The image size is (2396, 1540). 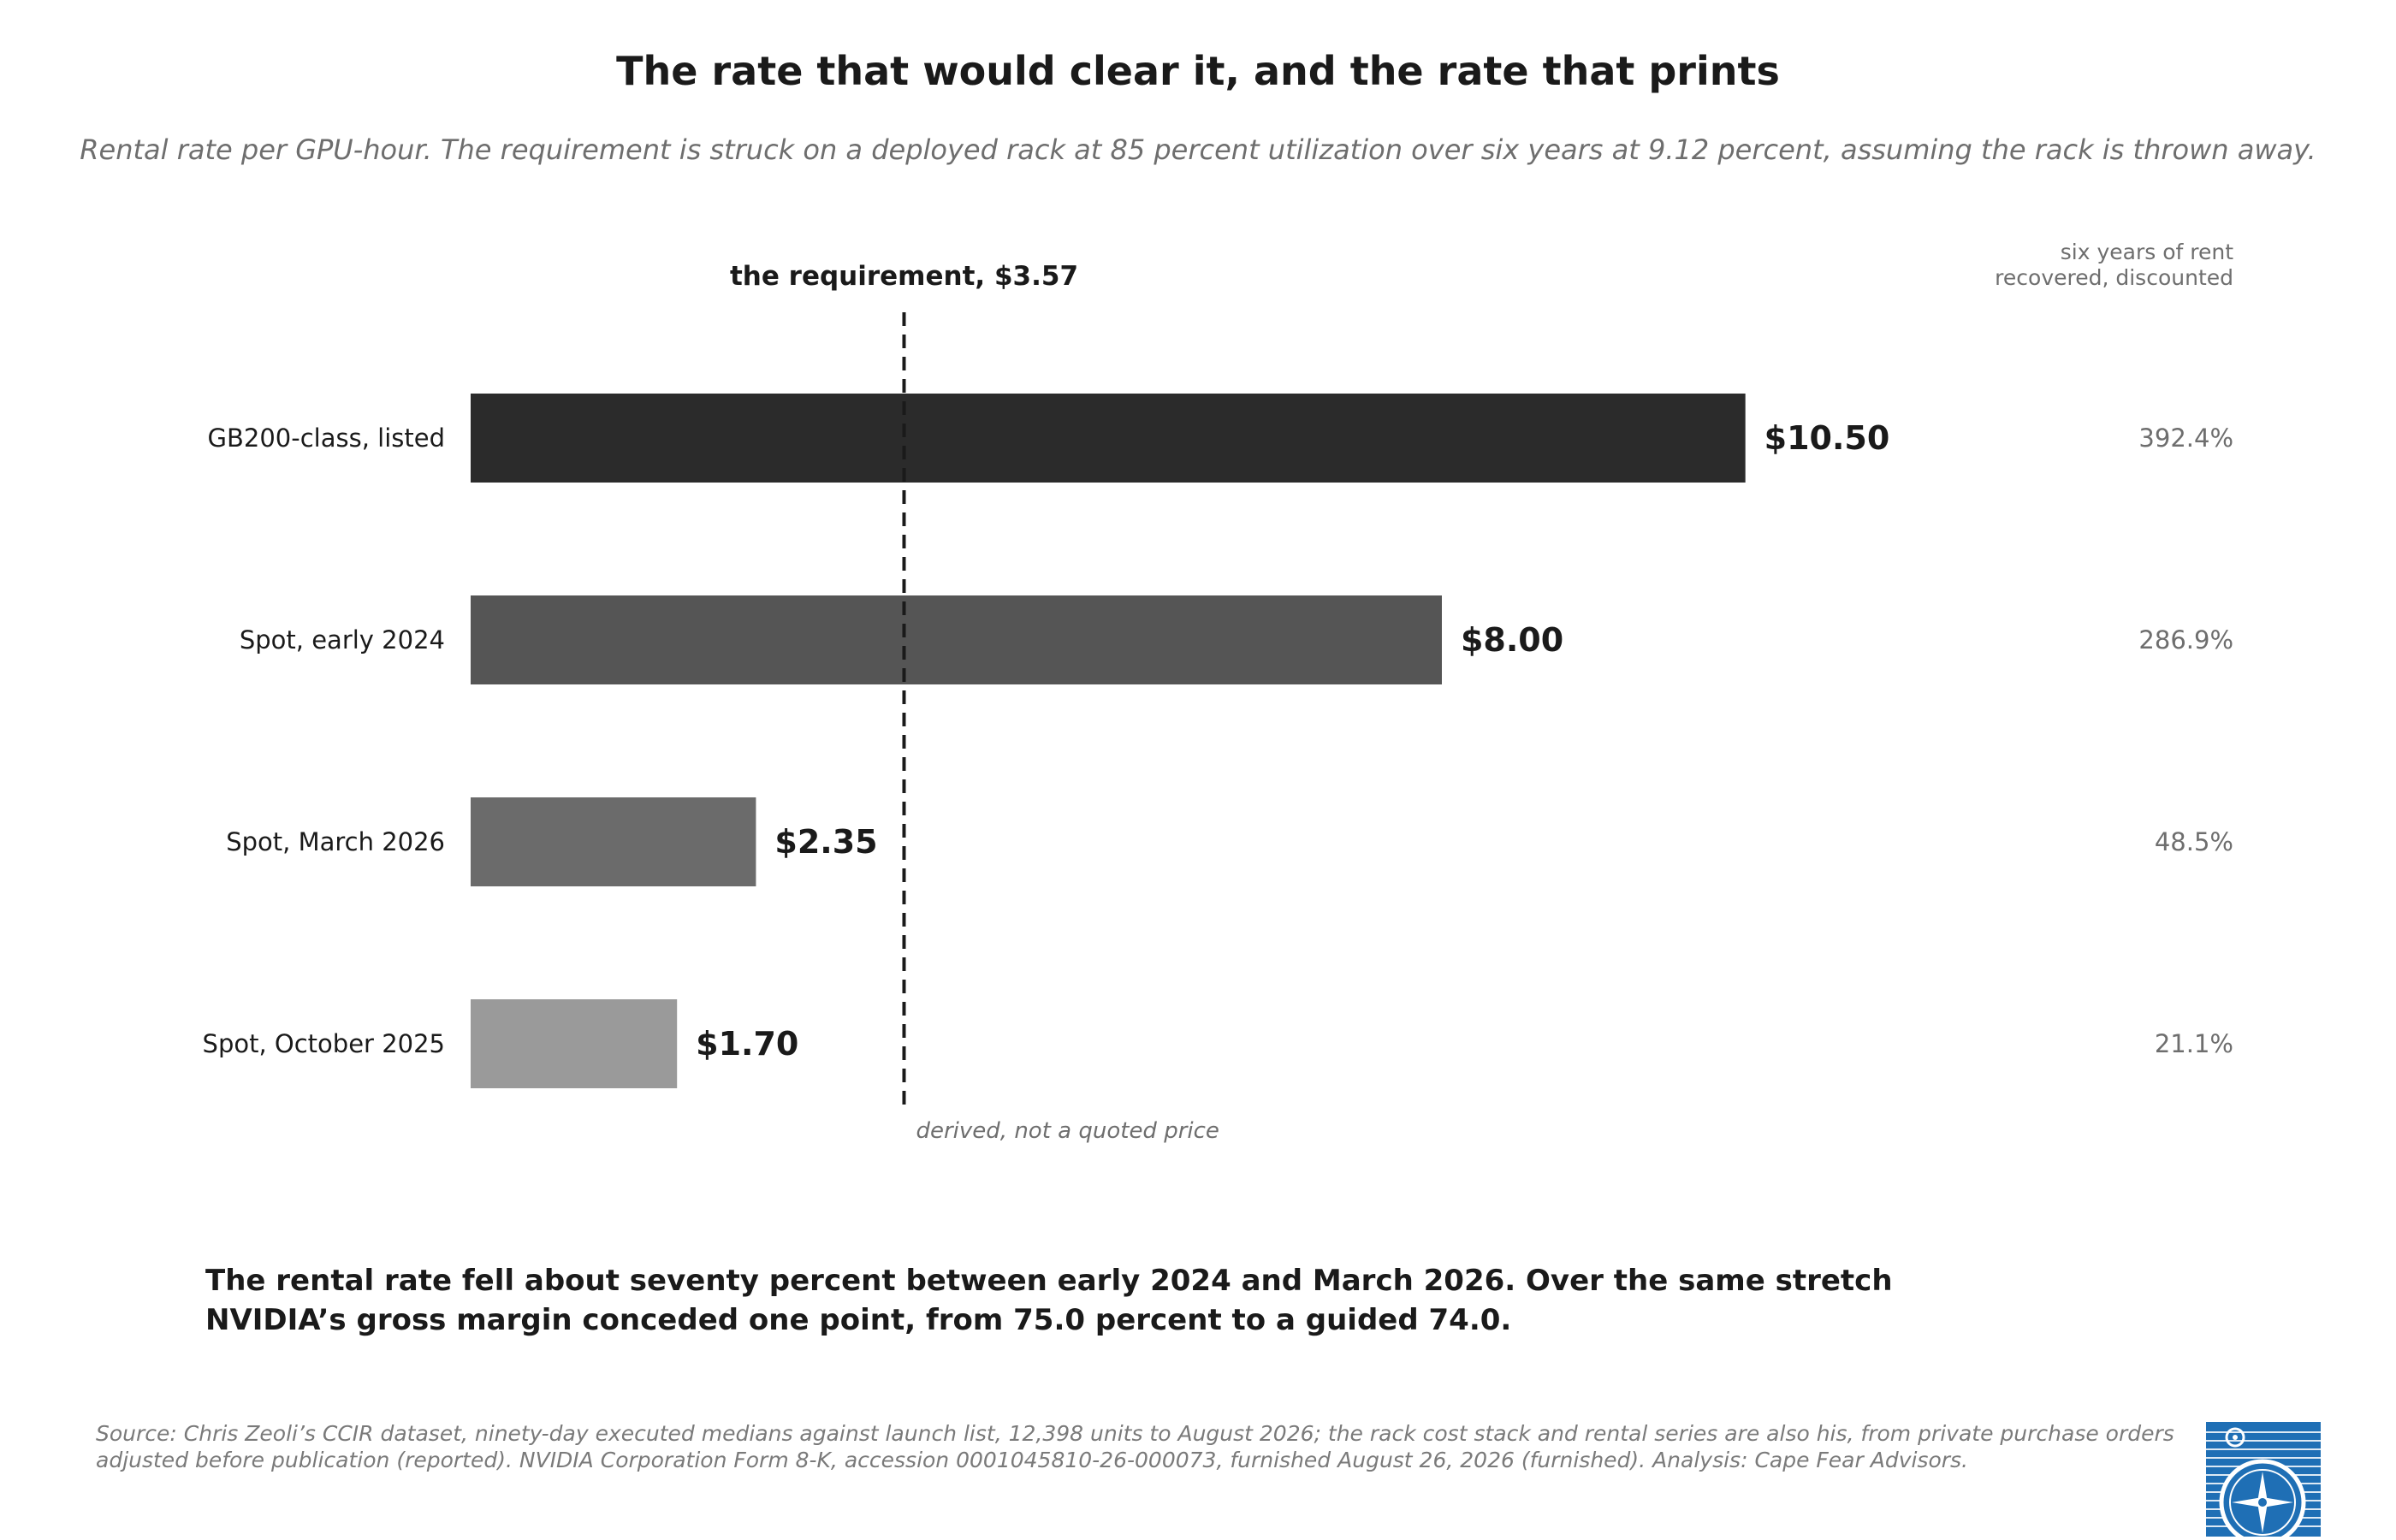 What do you see at coordinates (2263, 1479) in the screenshot?
I see `compass-rose-logo-icon` at bounding box center [2263, 1479].